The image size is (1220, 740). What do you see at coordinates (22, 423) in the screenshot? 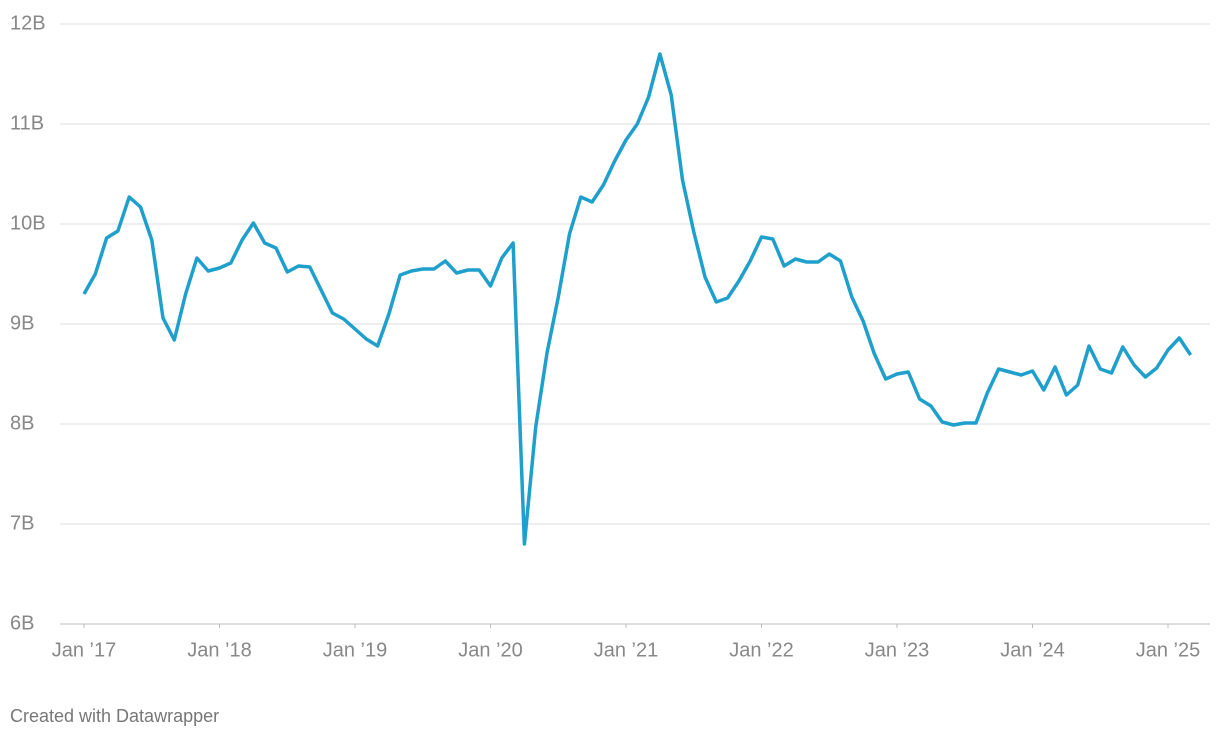
I see `y-tick-label: 8B` at bounding box center [22, 423].